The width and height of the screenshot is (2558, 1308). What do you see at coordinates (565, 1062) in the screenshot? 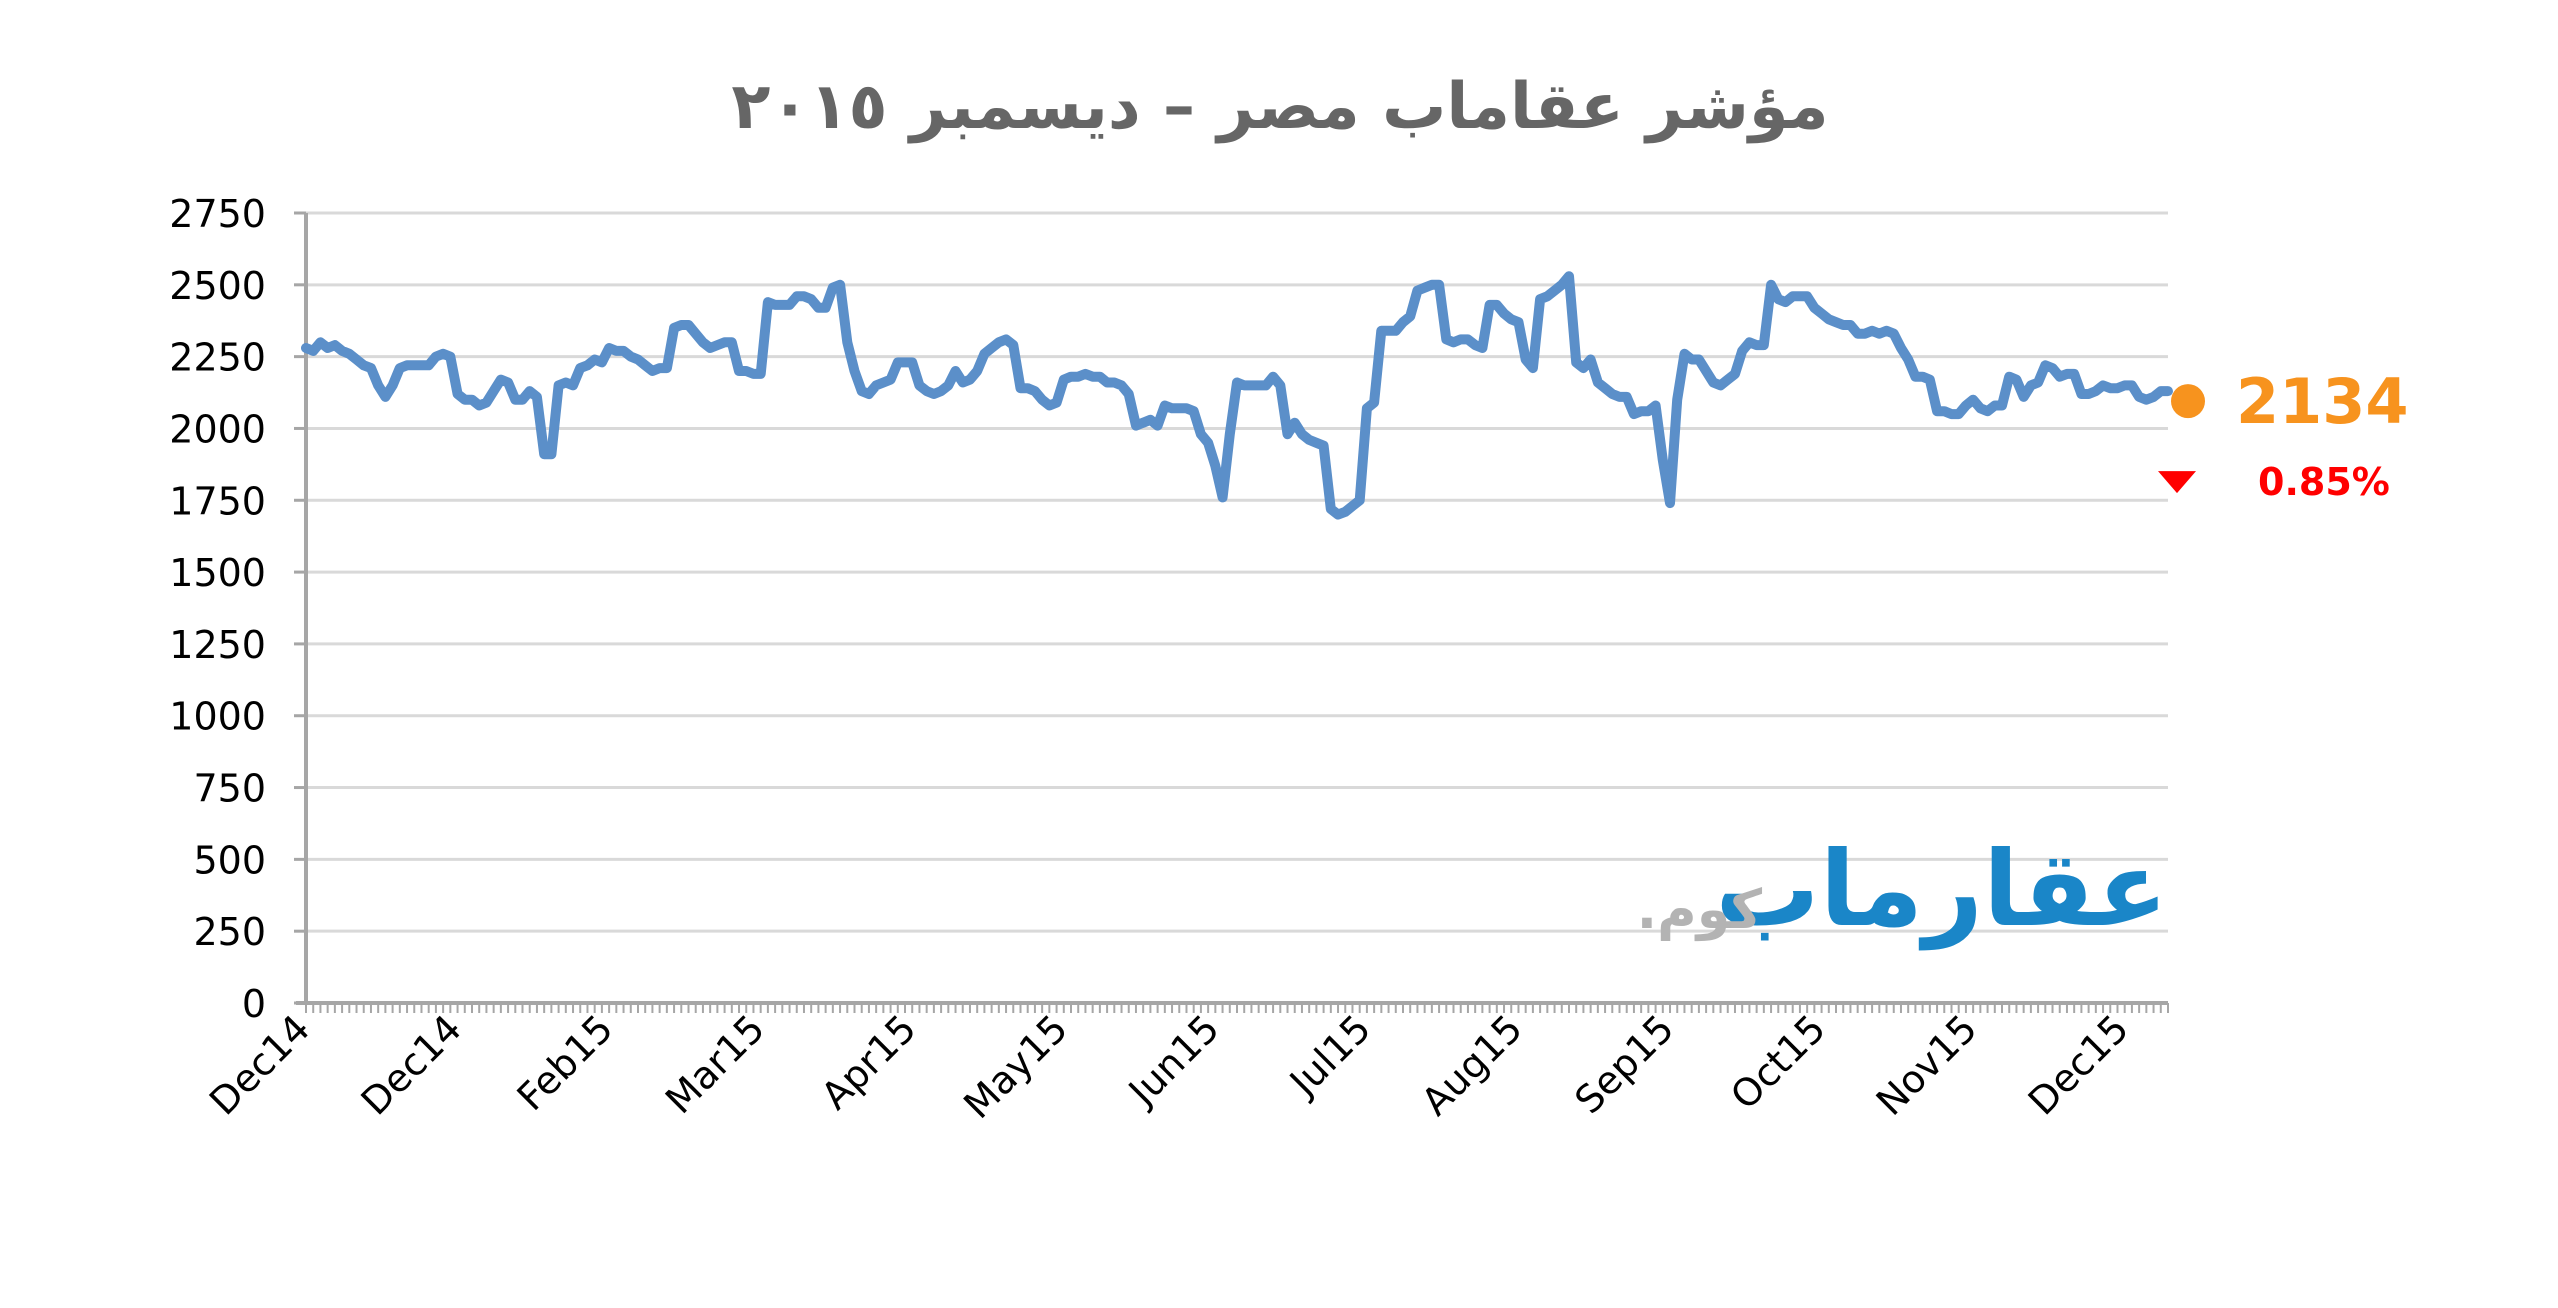
I see `x-tick-label: Feb15` at bounding box center [565, 1062].